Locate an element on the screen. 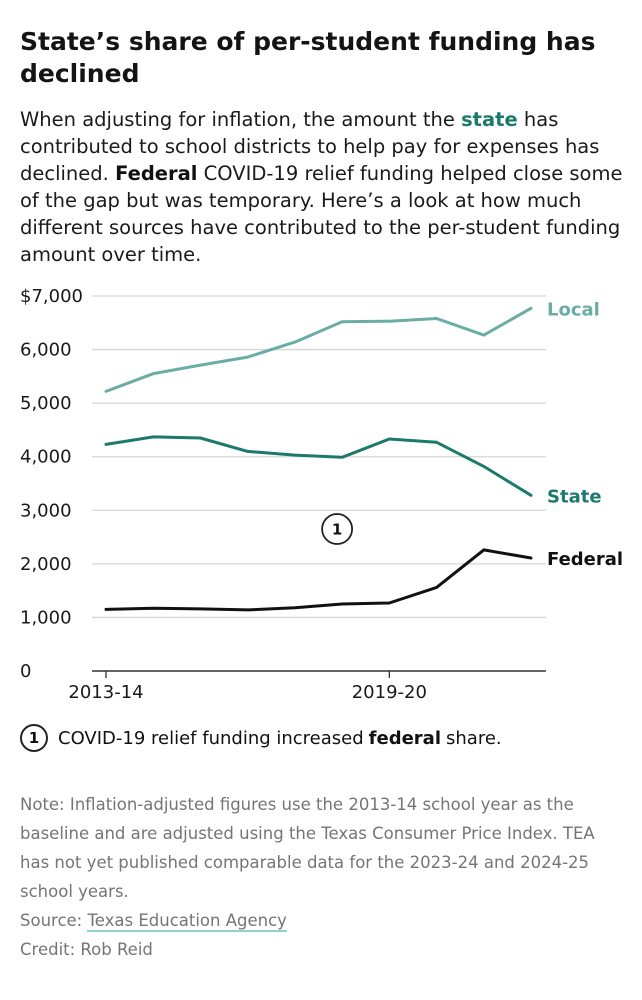 The height and width of the screenshot is (1000, 642). y-tick-label: 3,000 is located at coordinates (46, 510).